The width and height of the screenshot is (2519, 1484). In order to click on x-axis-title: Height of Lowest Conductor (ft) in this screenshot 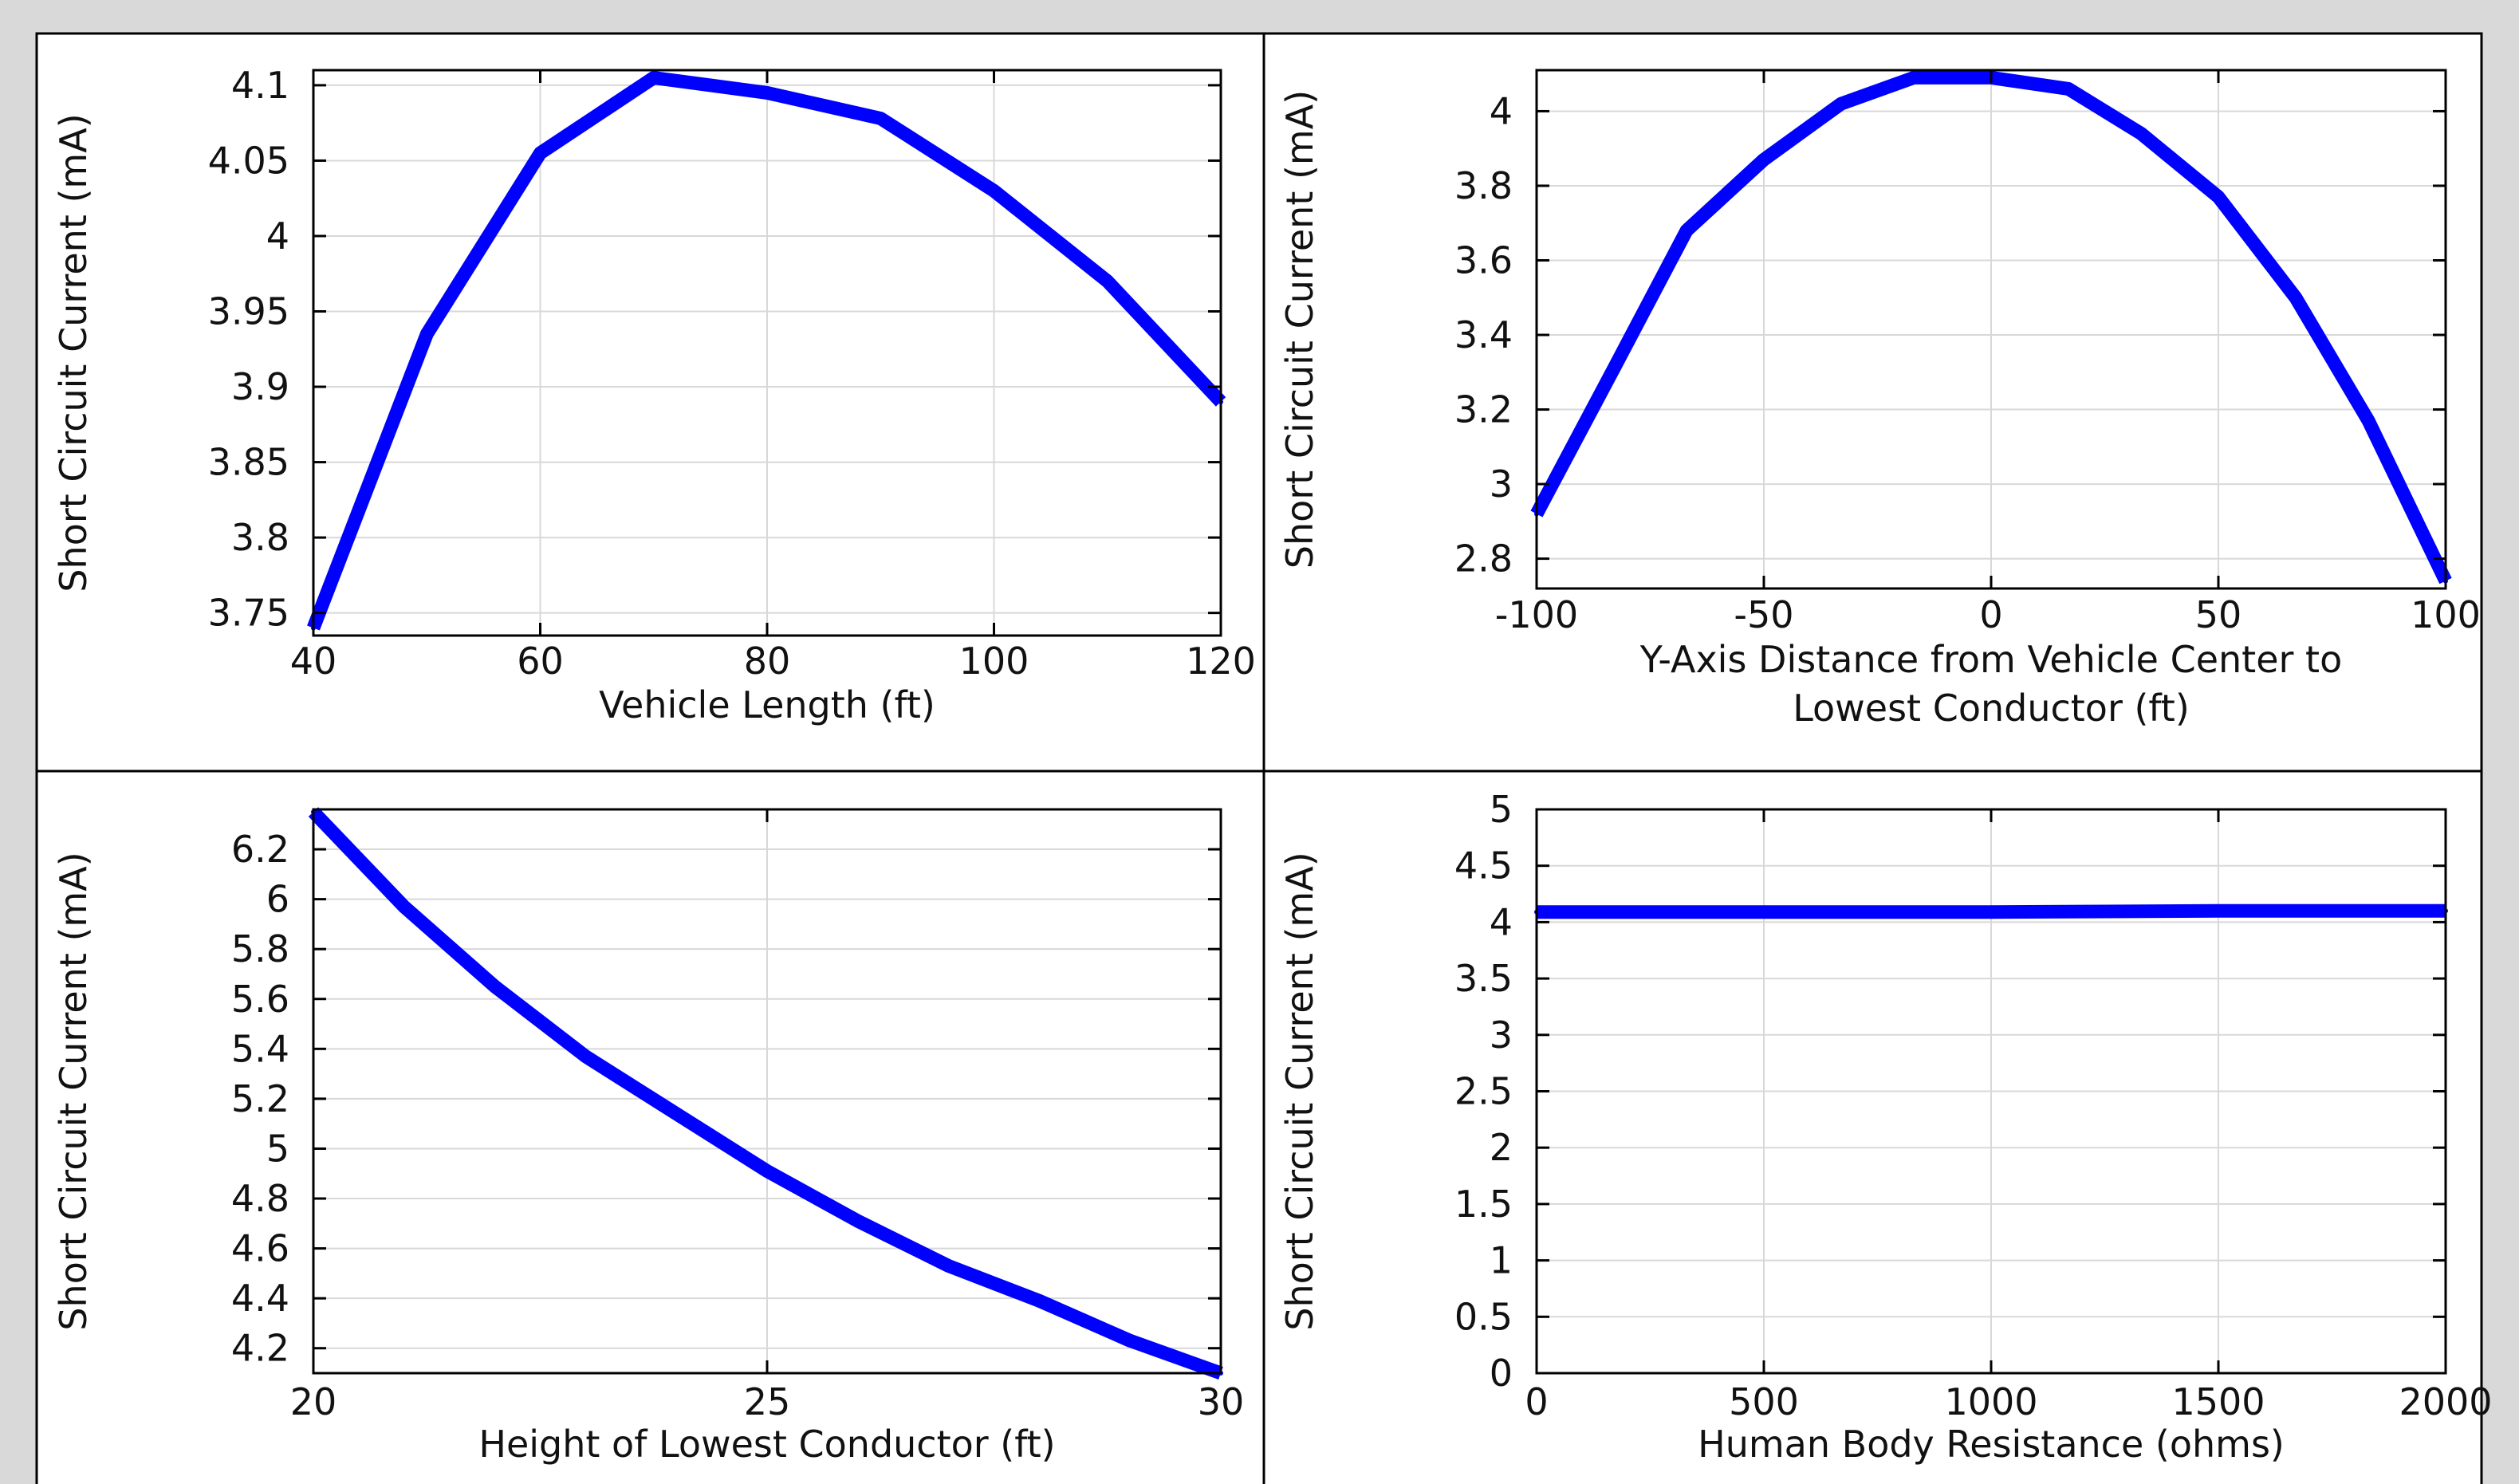, I will do `click(767, 1444)`.